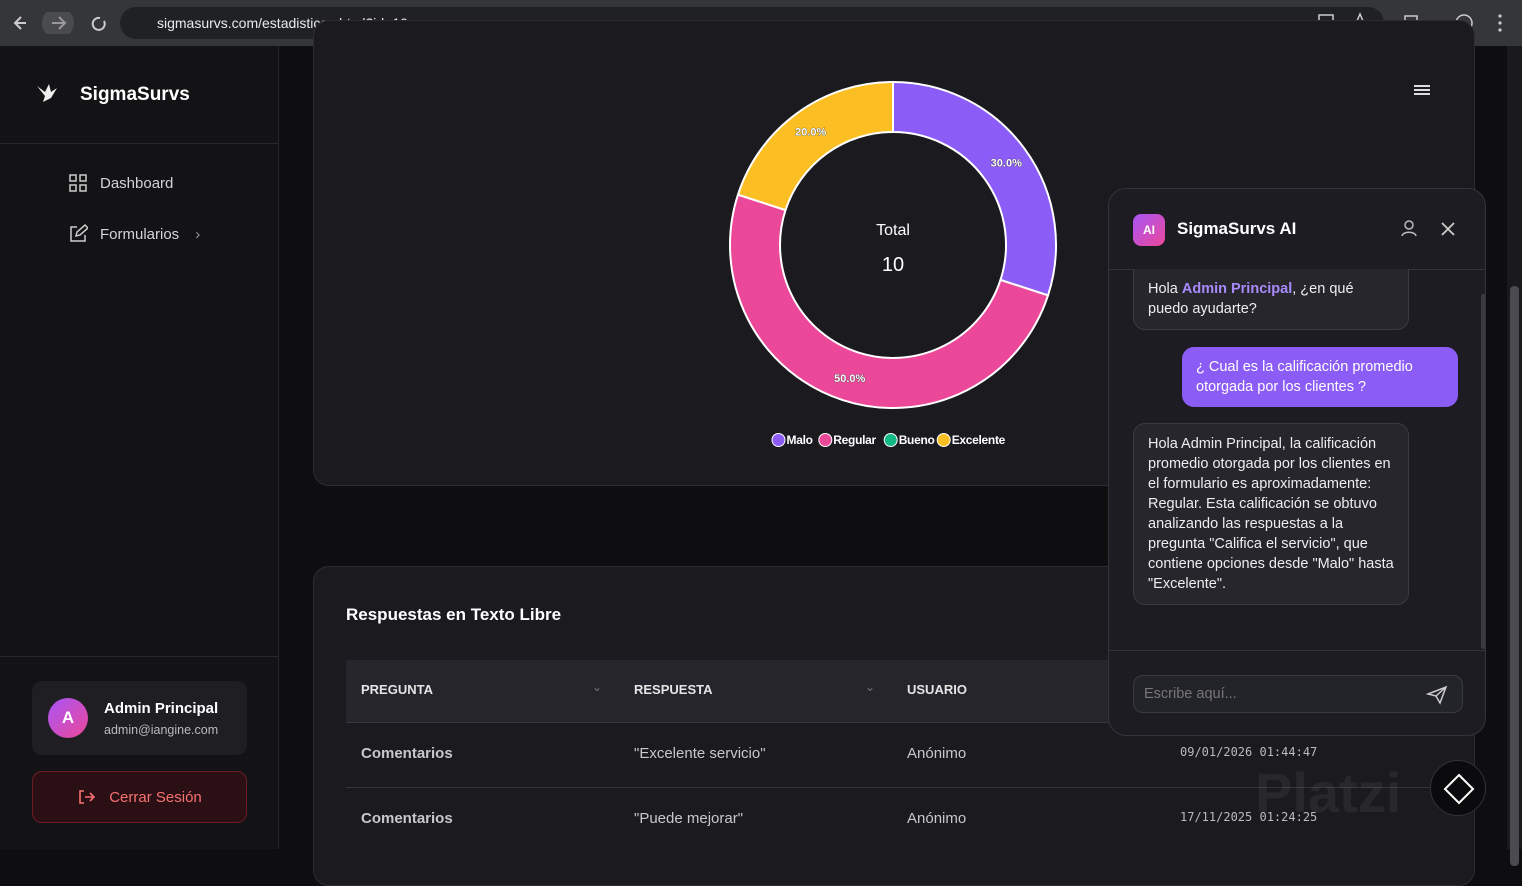  Describe the element at coordinates (454, 614) in the screenshot. I see `table-title: Respuestas en Texto Libre` at that location.